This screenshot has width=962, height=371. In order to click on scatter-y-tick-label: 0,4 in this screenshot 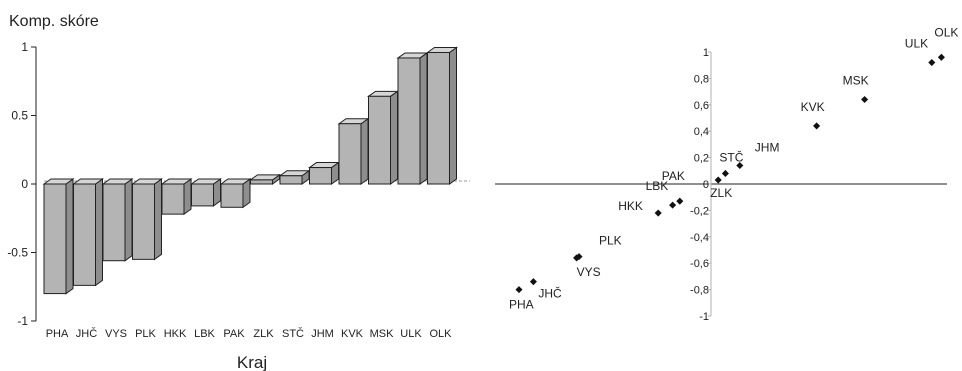, I will do `click(701, 132)`.